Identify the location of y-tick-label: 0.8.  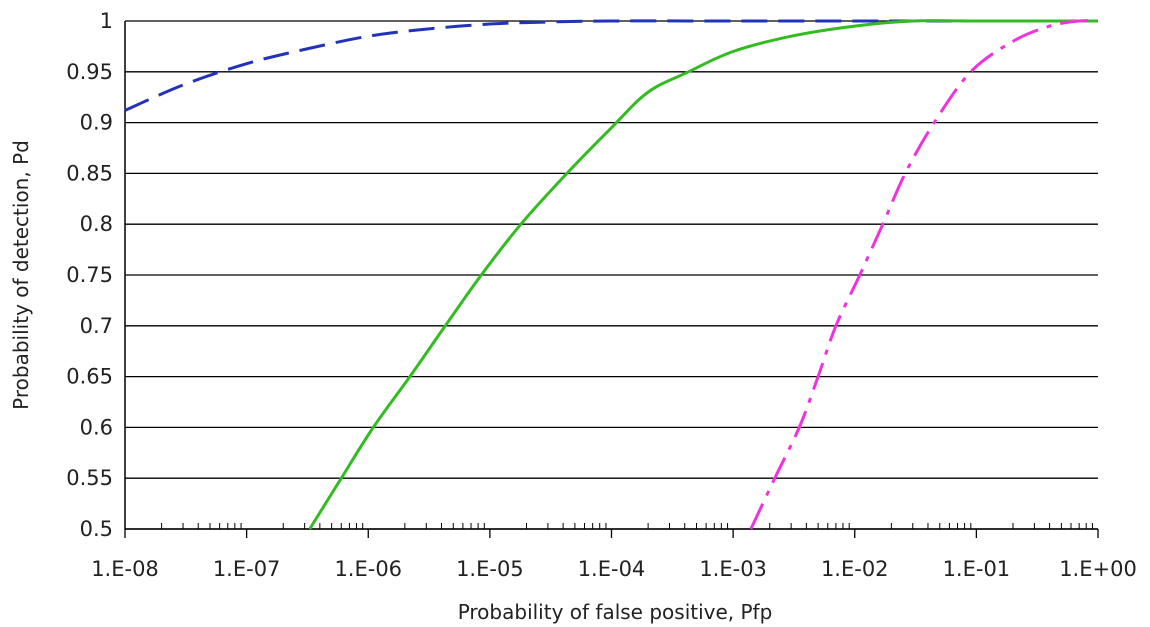
(96, 224).